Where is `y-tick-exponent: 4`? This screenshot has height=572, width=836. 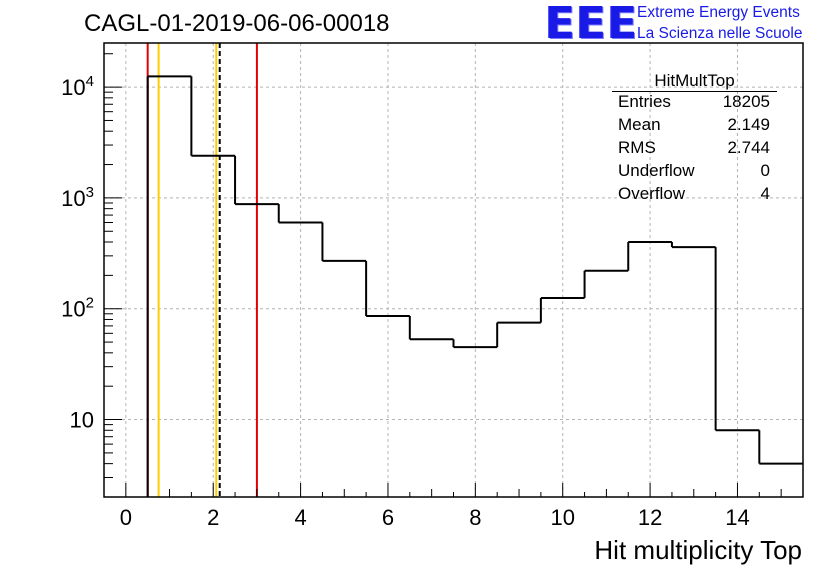
y-tick-exponent: 4 is located at coordinates (90, 81).